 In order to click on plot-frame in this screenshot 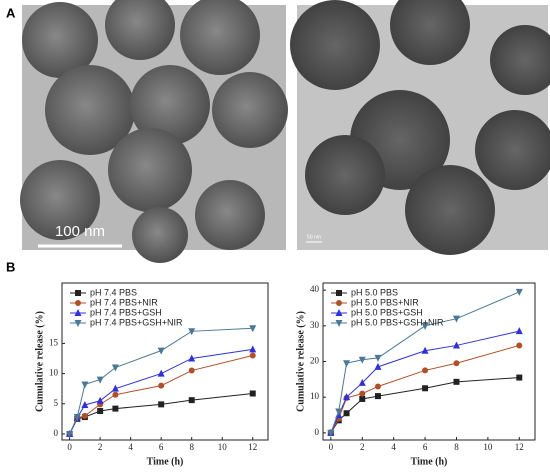, I will do `click(165, 361)`.